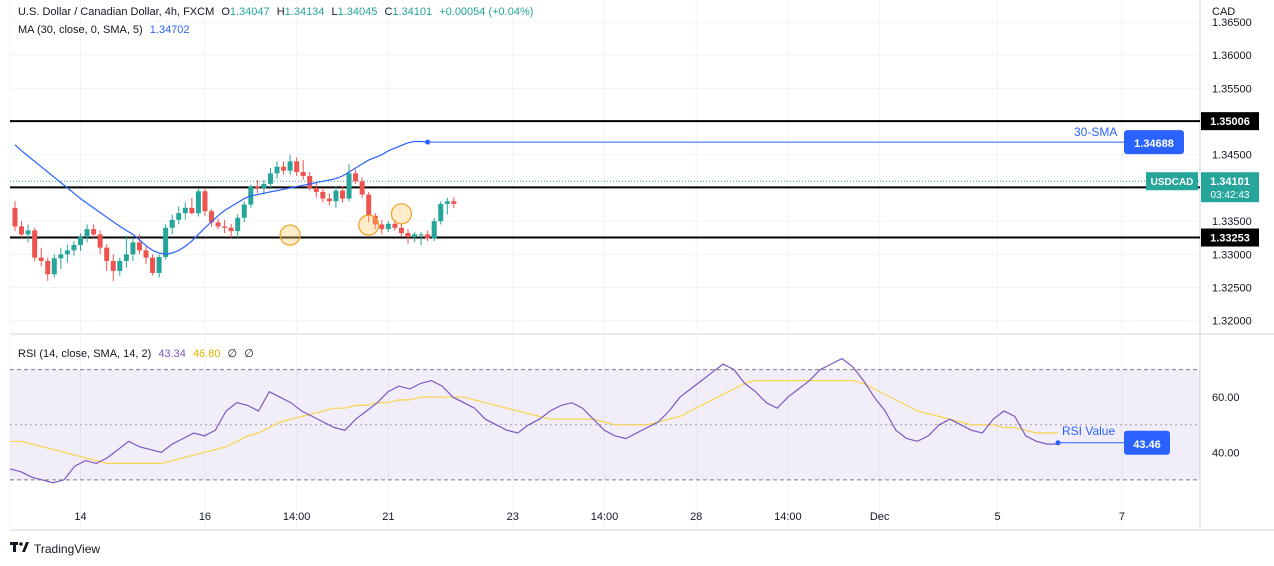  Describe the element at coordinates (1232, 23) in the screenshot. I see `price-tick-label: 1.36500` at that location.